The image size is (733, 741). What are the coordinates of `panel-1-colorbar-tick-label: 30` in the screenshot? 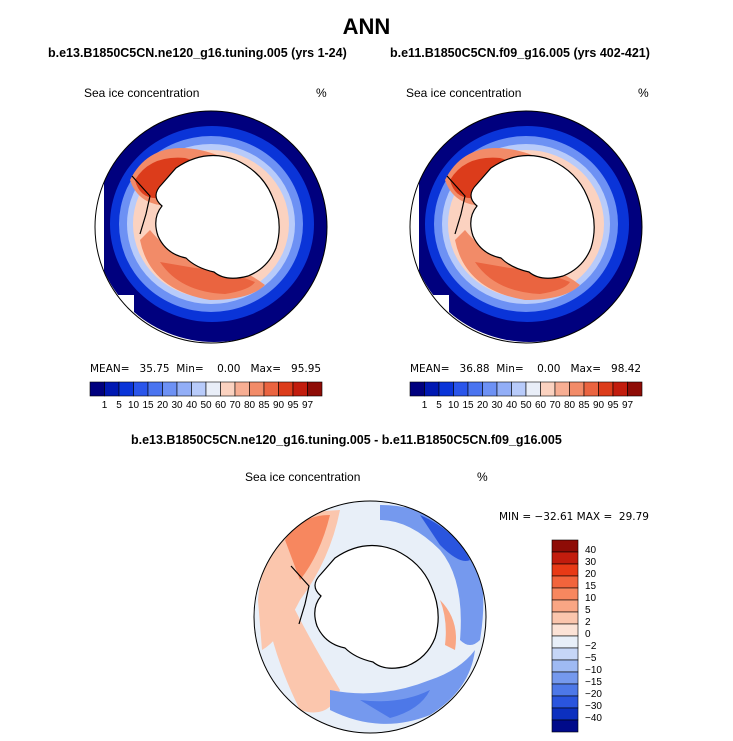 It's located at (177, 405).